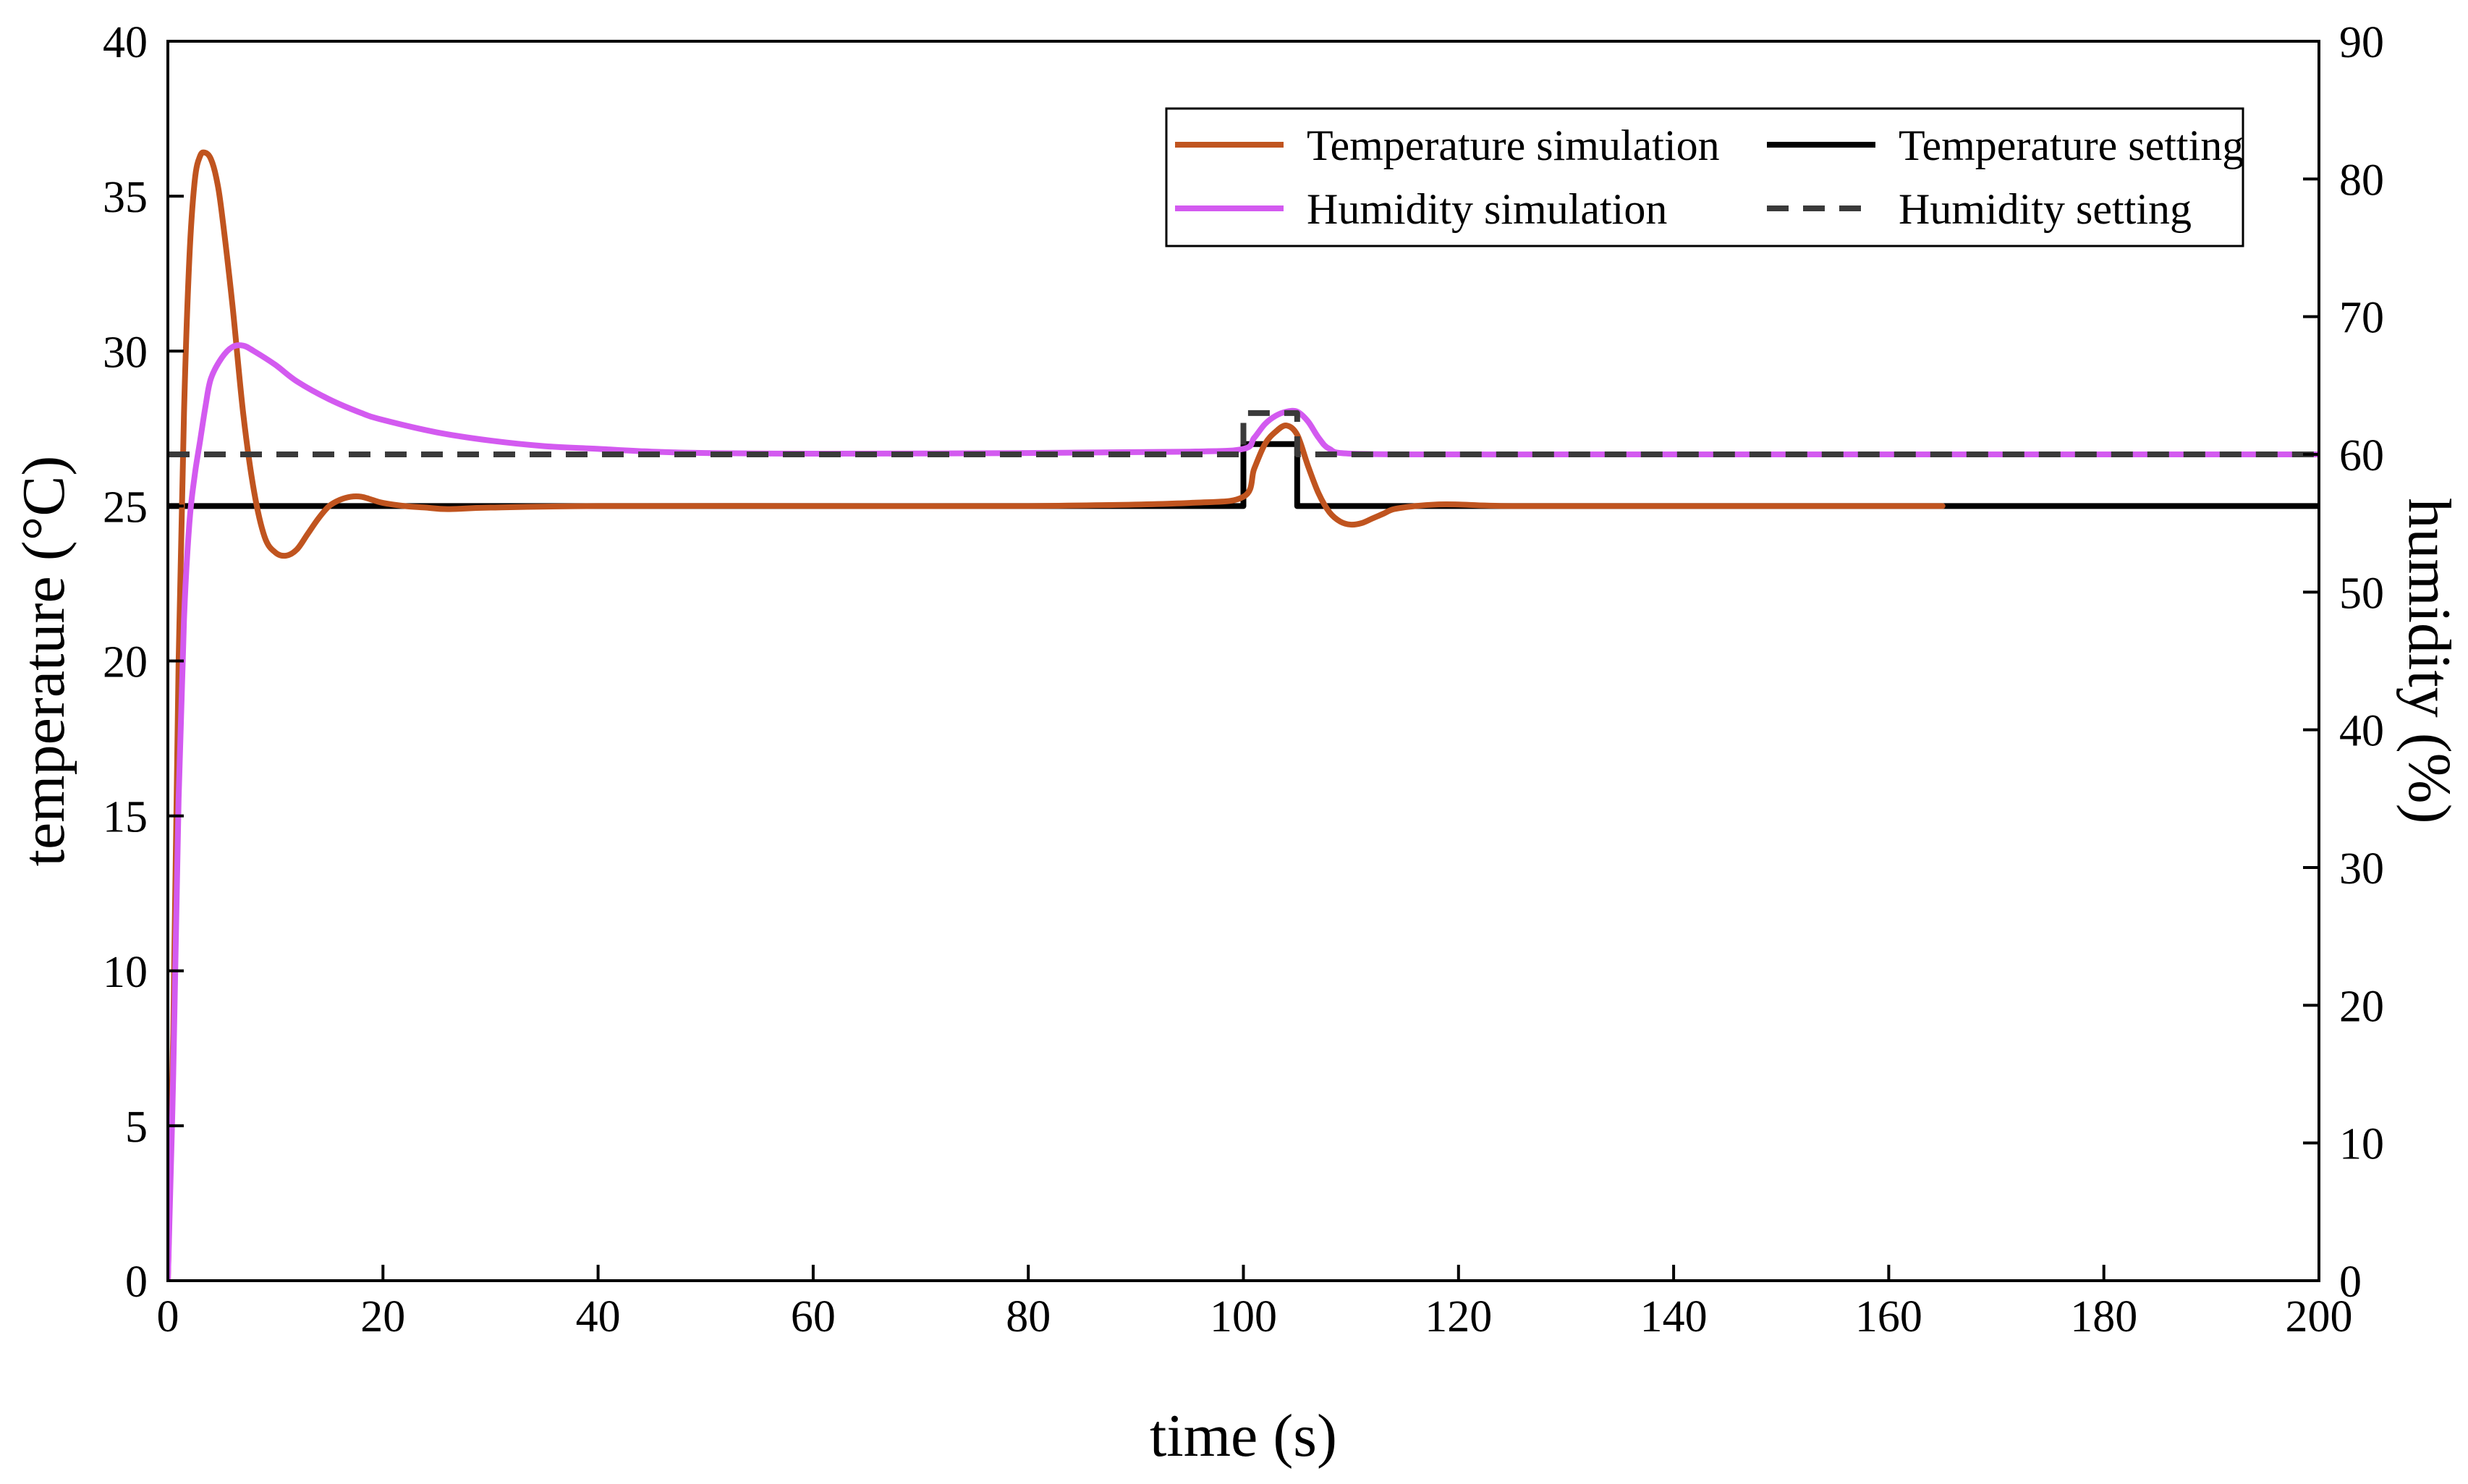 Image resolution: width=2468 pixels, height=1484 pixels. Describe the element at coordinates (2350, 1282) in the screenshot. I see `right-y-tick-label: 0` at that location.